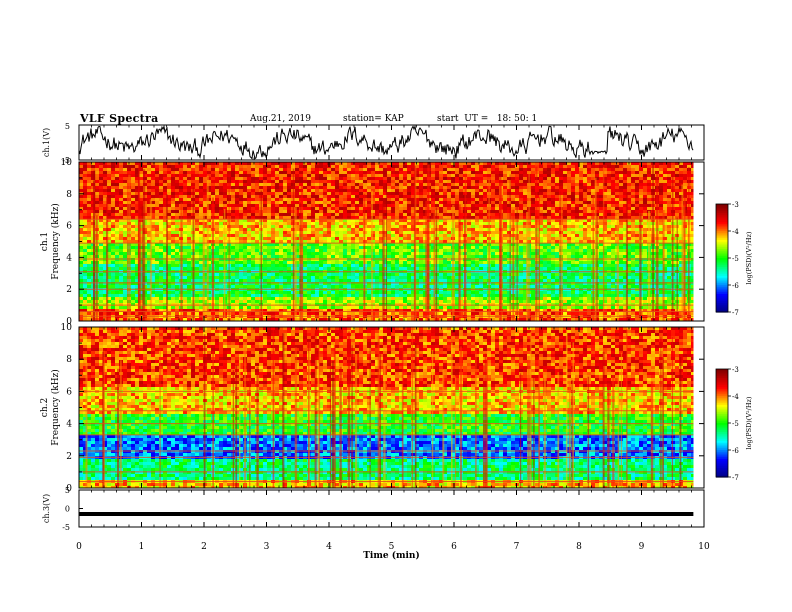  Describe the element at coordinates (55, 241) in the screenshot. I see `ch1-spectrogram-ylabel-frequency: Frequency (kHz)` at that location.